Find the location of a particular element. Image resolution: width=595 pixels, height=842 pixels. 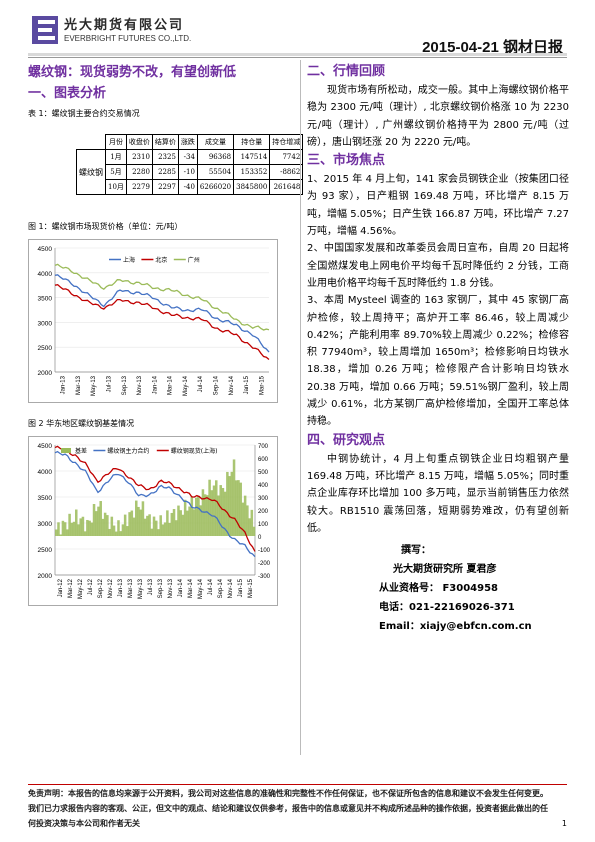

table-header-cell: 涨跌 is located at coordinates (187, 142).